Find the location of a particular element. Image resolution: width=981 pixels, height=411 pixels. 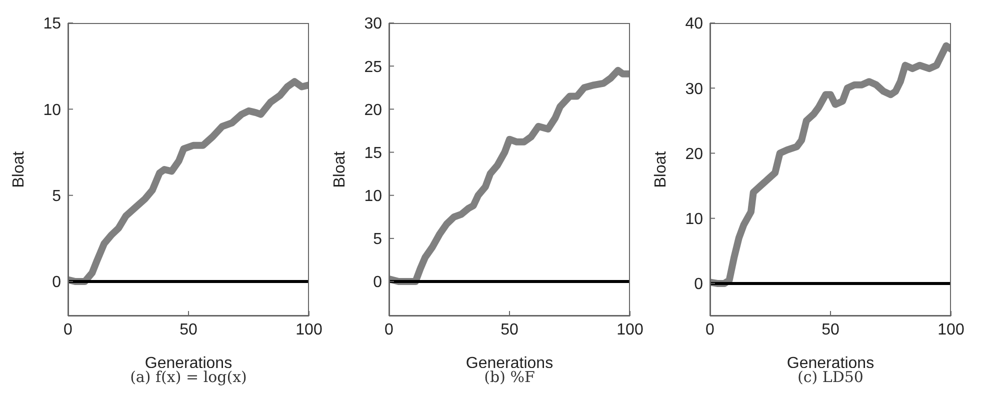

y-tick-label: 40 is located at coordinates (694, 24).